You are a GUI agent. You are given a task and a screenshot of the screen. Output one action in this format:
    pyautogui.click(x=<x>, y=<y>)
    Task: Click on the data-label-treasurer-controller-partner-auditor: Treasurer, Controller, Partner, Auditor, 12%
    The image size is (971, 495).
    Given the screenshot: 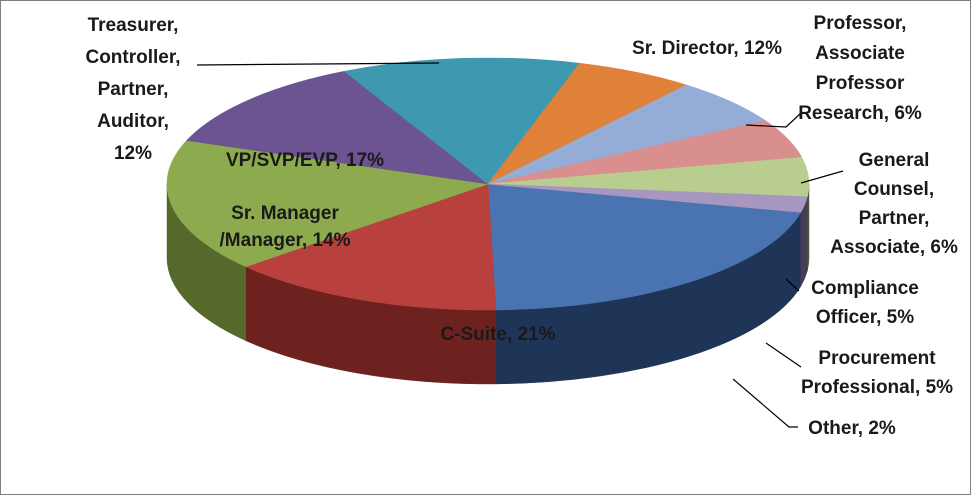 What is the action you would take?
    pyautogui.click(x=132, y=89)
    